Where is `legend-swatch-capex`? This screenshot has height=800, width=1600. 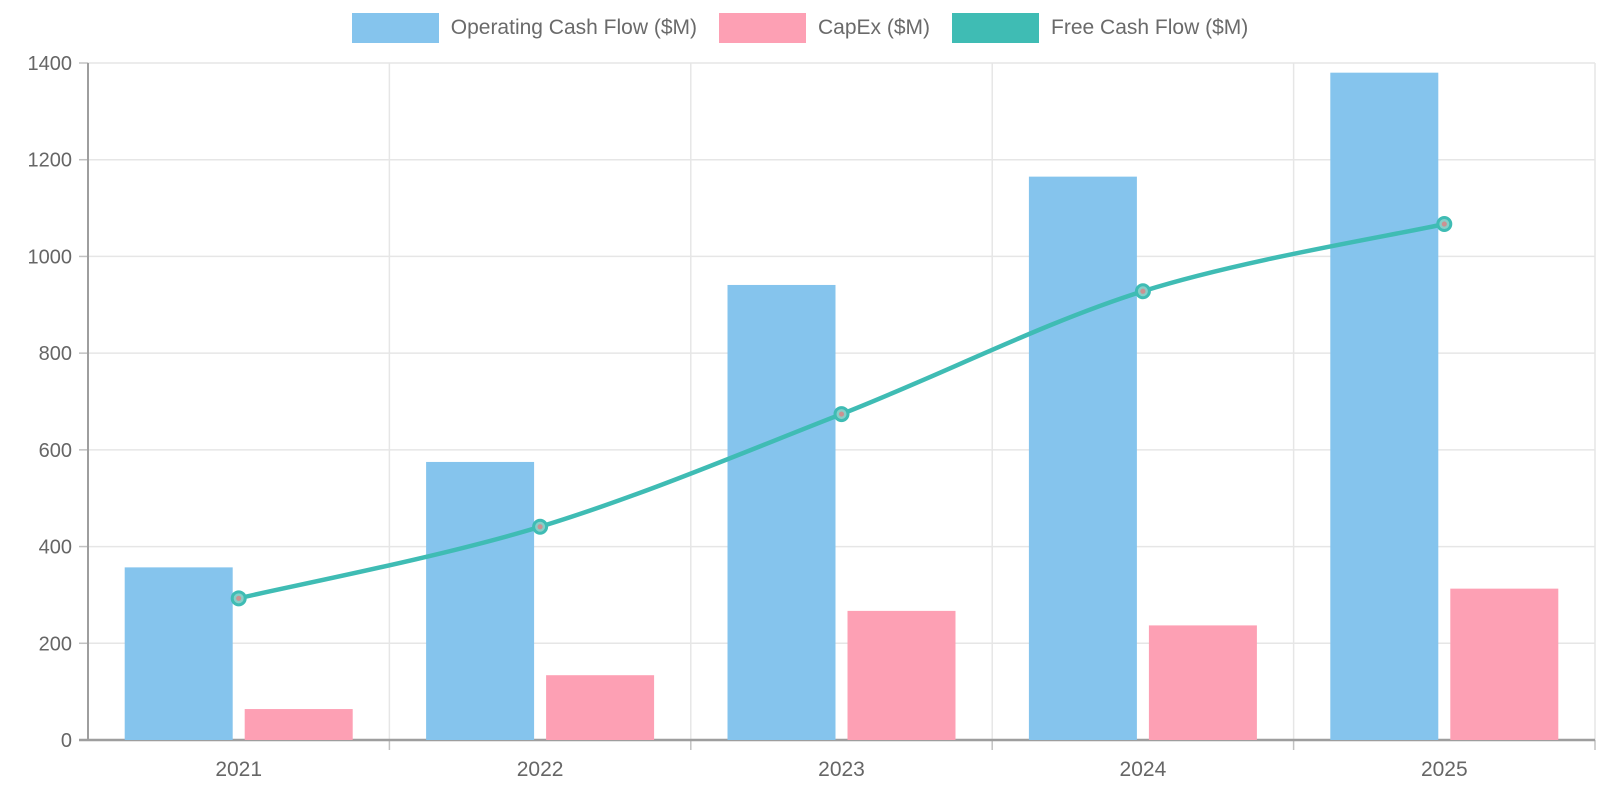 legend-swatch-capex is located at coordinates (762, 28).